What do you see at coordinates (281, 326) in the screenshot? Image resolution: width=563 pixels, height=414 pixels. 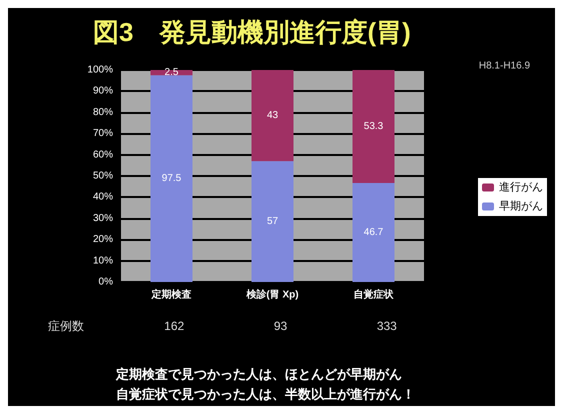 I see `text: 93` at bounding box center [281, 326].